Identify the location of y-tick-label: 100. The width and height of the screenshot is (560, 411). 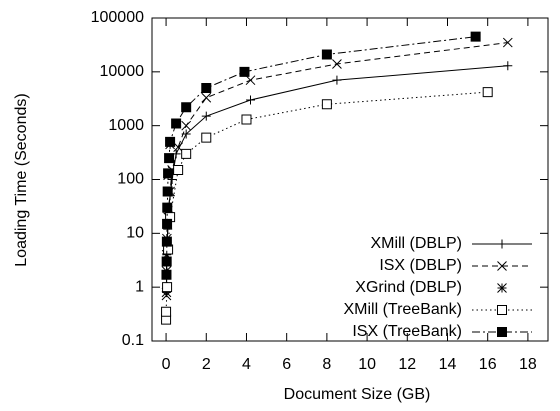
(130, 179).